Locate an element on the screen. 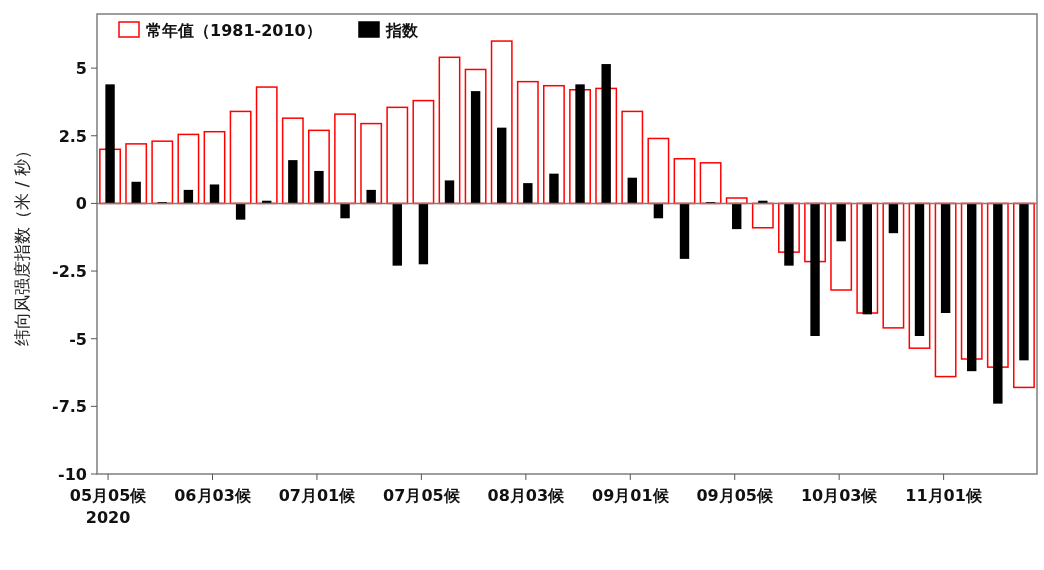 The height and width of the screenshot is (570, 1044). x-tick-label: 07月01候 is located at coordinates (317, 495).